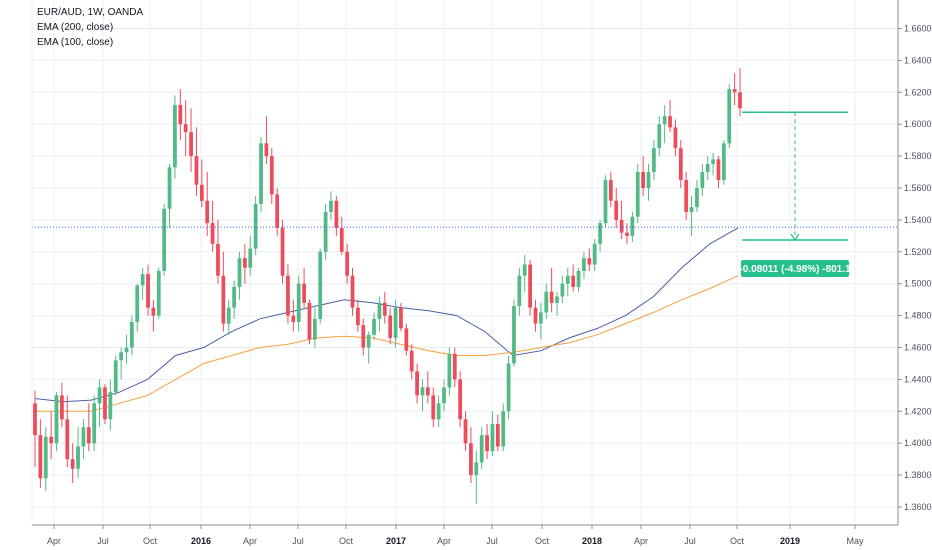 The height and width of the screenshot is (550, 932). What do you see at coordinates (918, 156) in the screenshot?
I see `y-tick-label: 1.58000` at bounding box center [918, 156].